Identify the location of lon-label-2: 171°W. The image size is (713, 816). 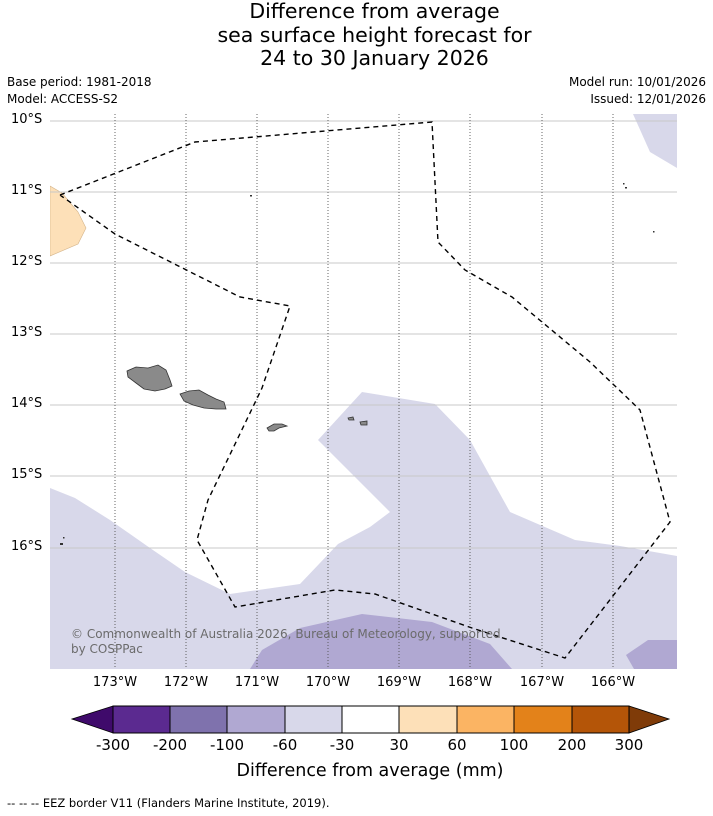
(257, 682).